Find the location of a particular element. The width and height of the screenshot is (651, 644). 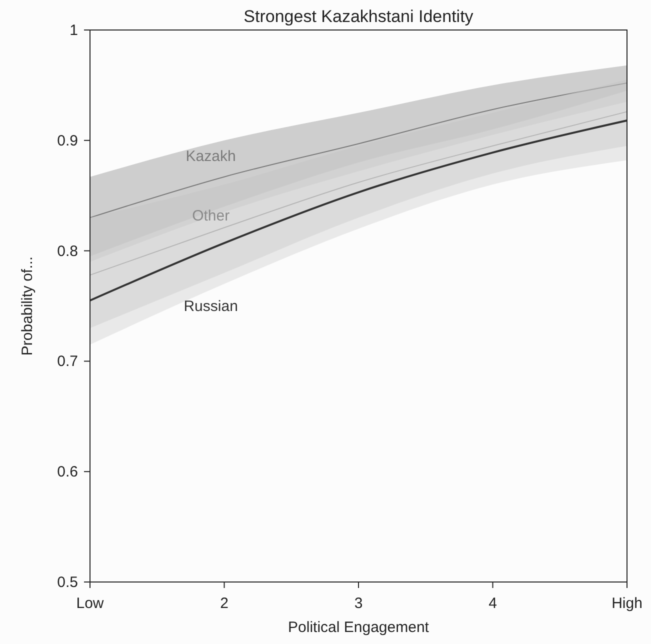

y-tick-label: 0.7 is located at coordinates (67, 361).